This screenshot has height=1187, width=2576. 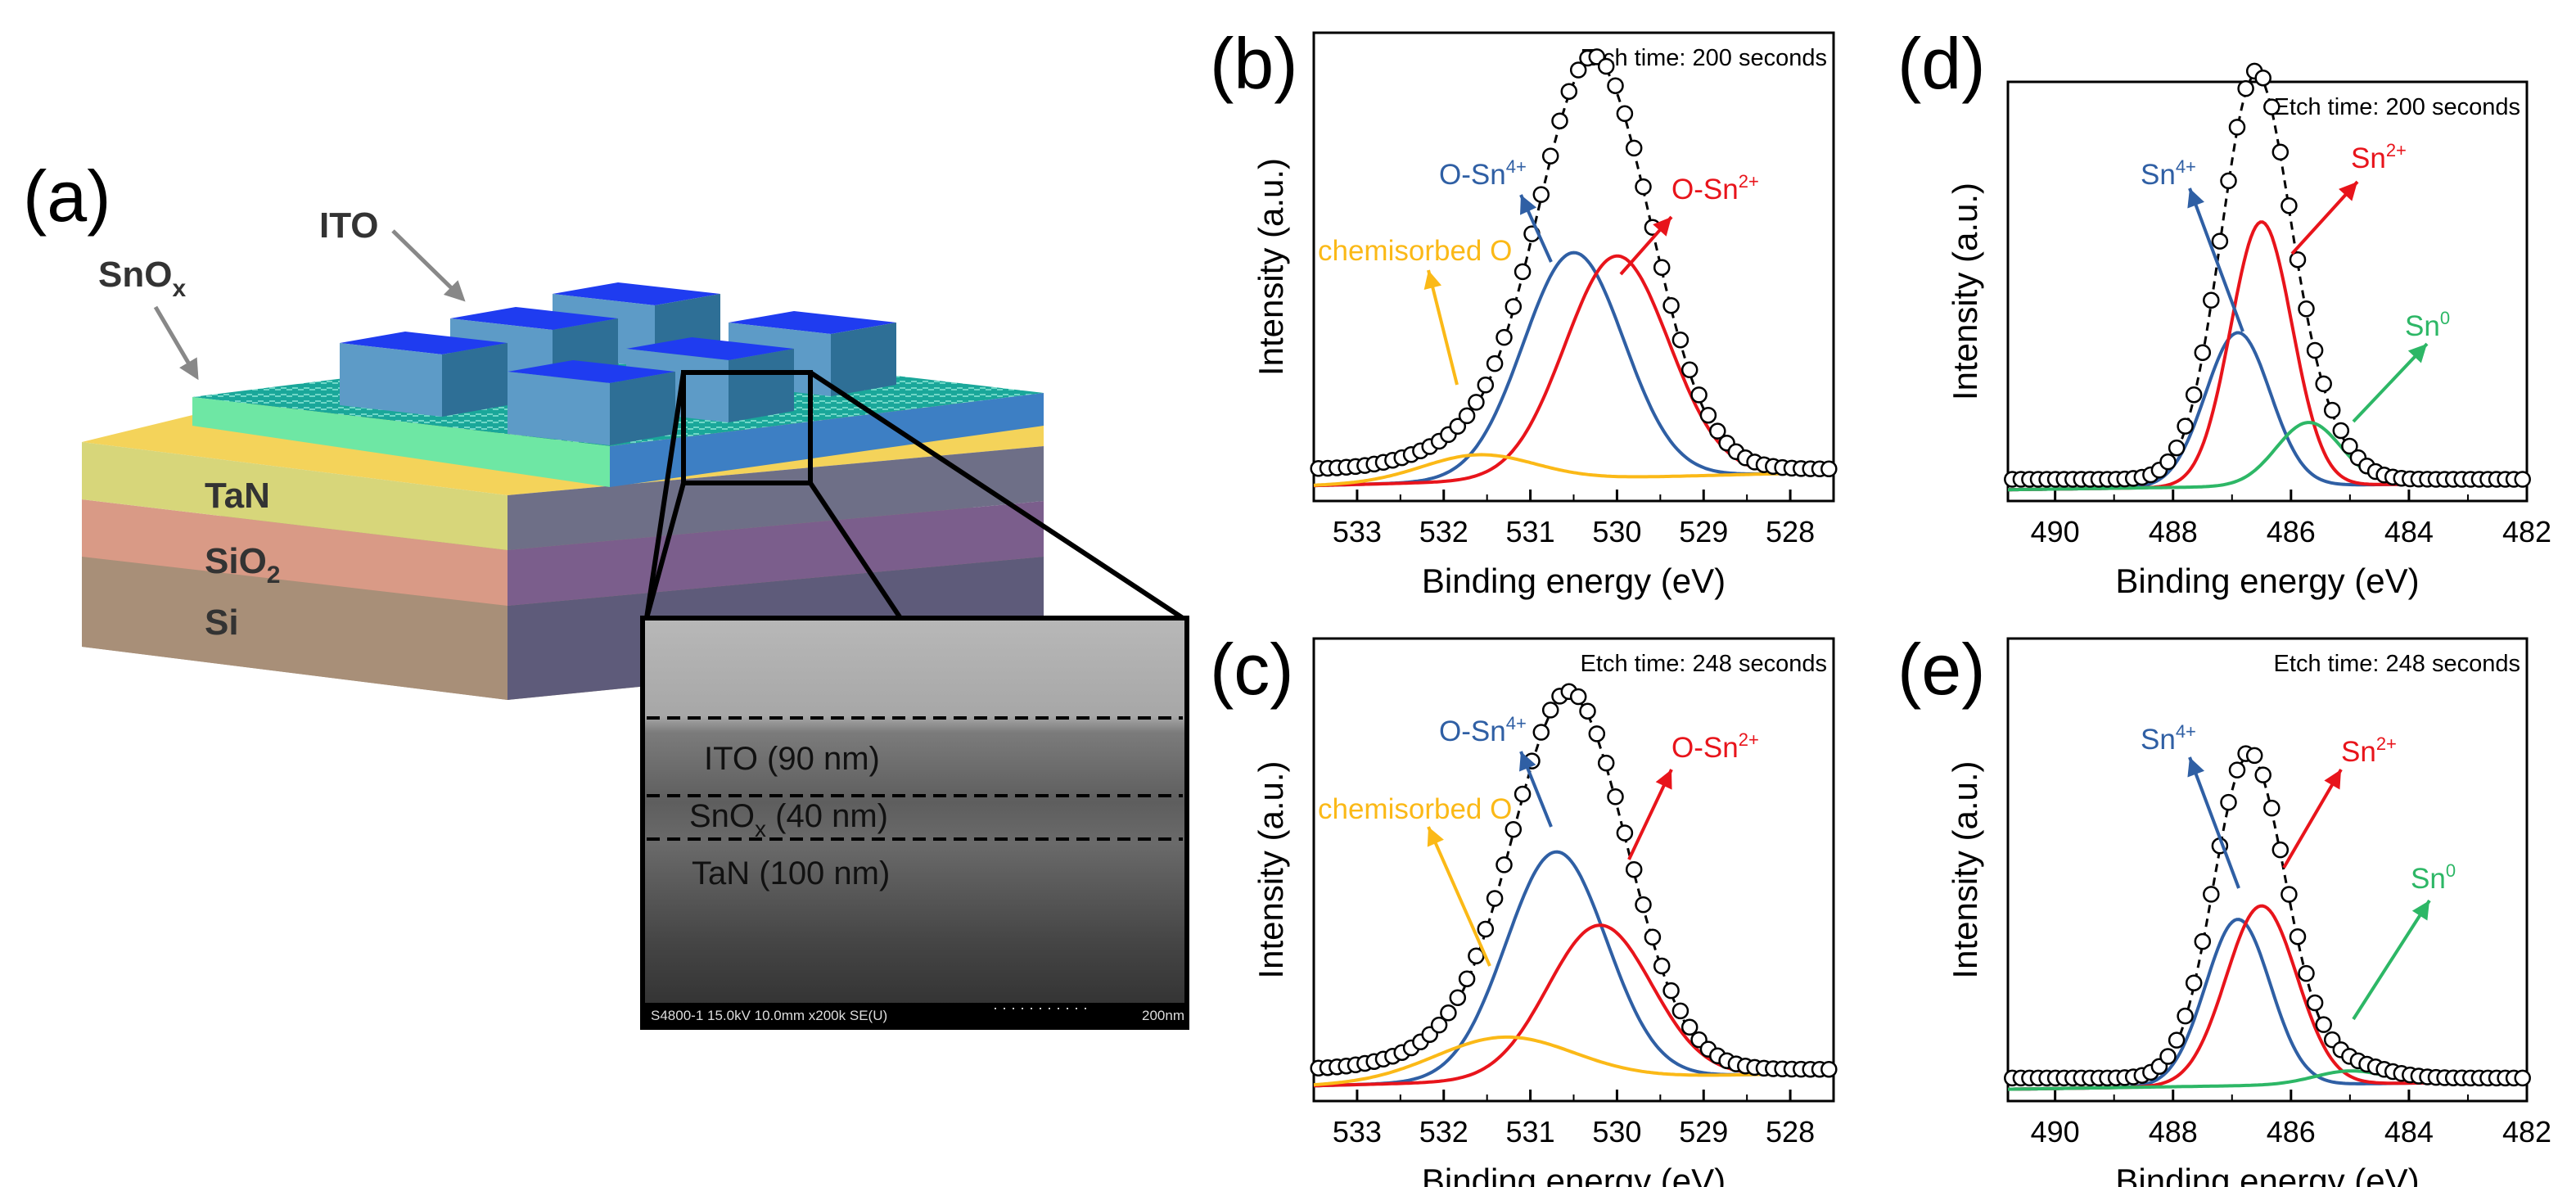 I want to click on x-tick-label: 482, so click(x=2526, y=531).